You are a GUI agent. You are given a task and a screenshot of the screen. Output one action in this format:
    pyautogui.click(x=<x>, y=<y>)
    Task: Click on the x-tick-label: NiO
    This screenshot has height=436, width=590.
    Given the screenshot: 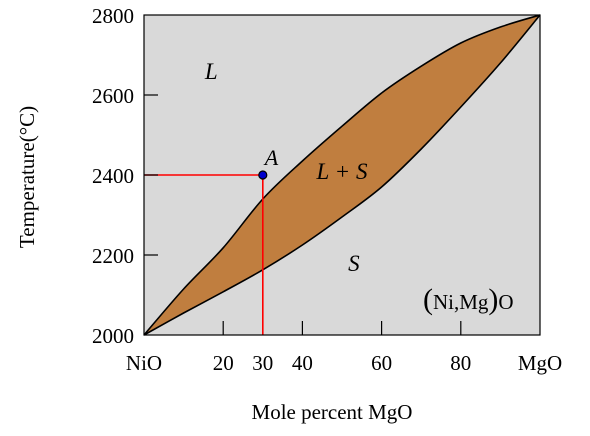 What is the action you would take?
    pyautogui.click(x=144, y=363)
    